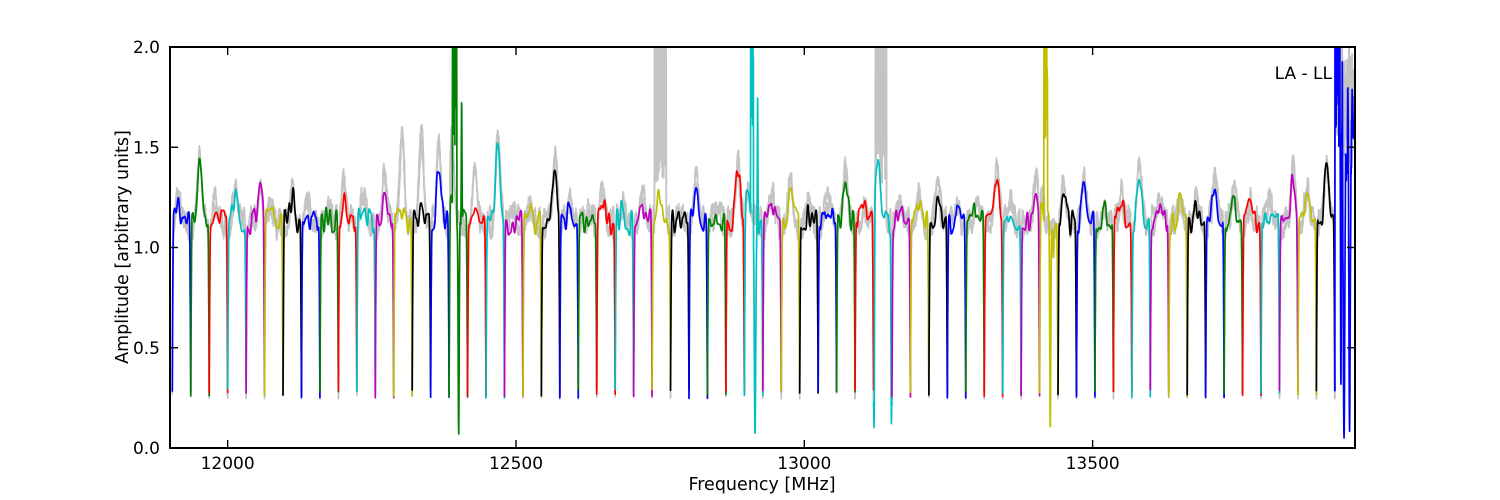  Describe the element at coordinates (123, 247) in the screenshot. I see `y-axis-label: Amplitude [arbitrary units]` at that location.